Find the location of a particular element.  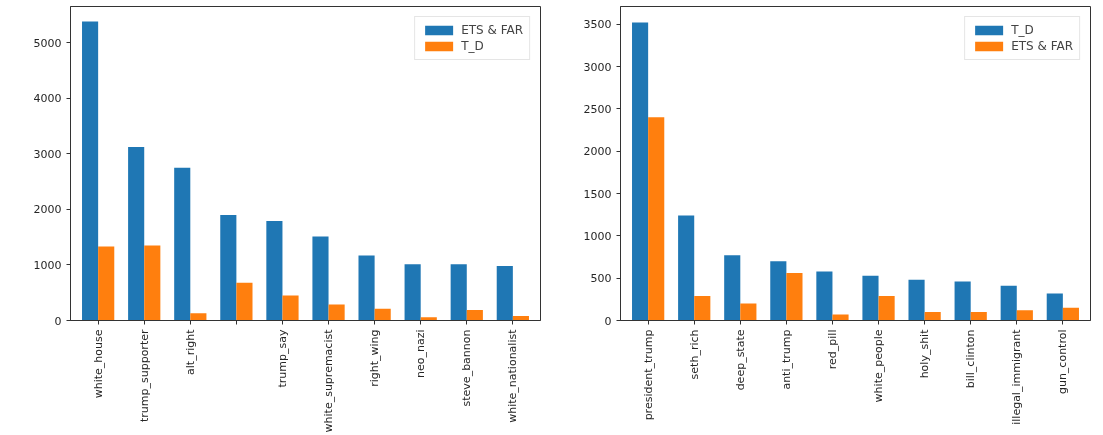

x-tick-label: white_nationalist is located at coordinates (513, 375).